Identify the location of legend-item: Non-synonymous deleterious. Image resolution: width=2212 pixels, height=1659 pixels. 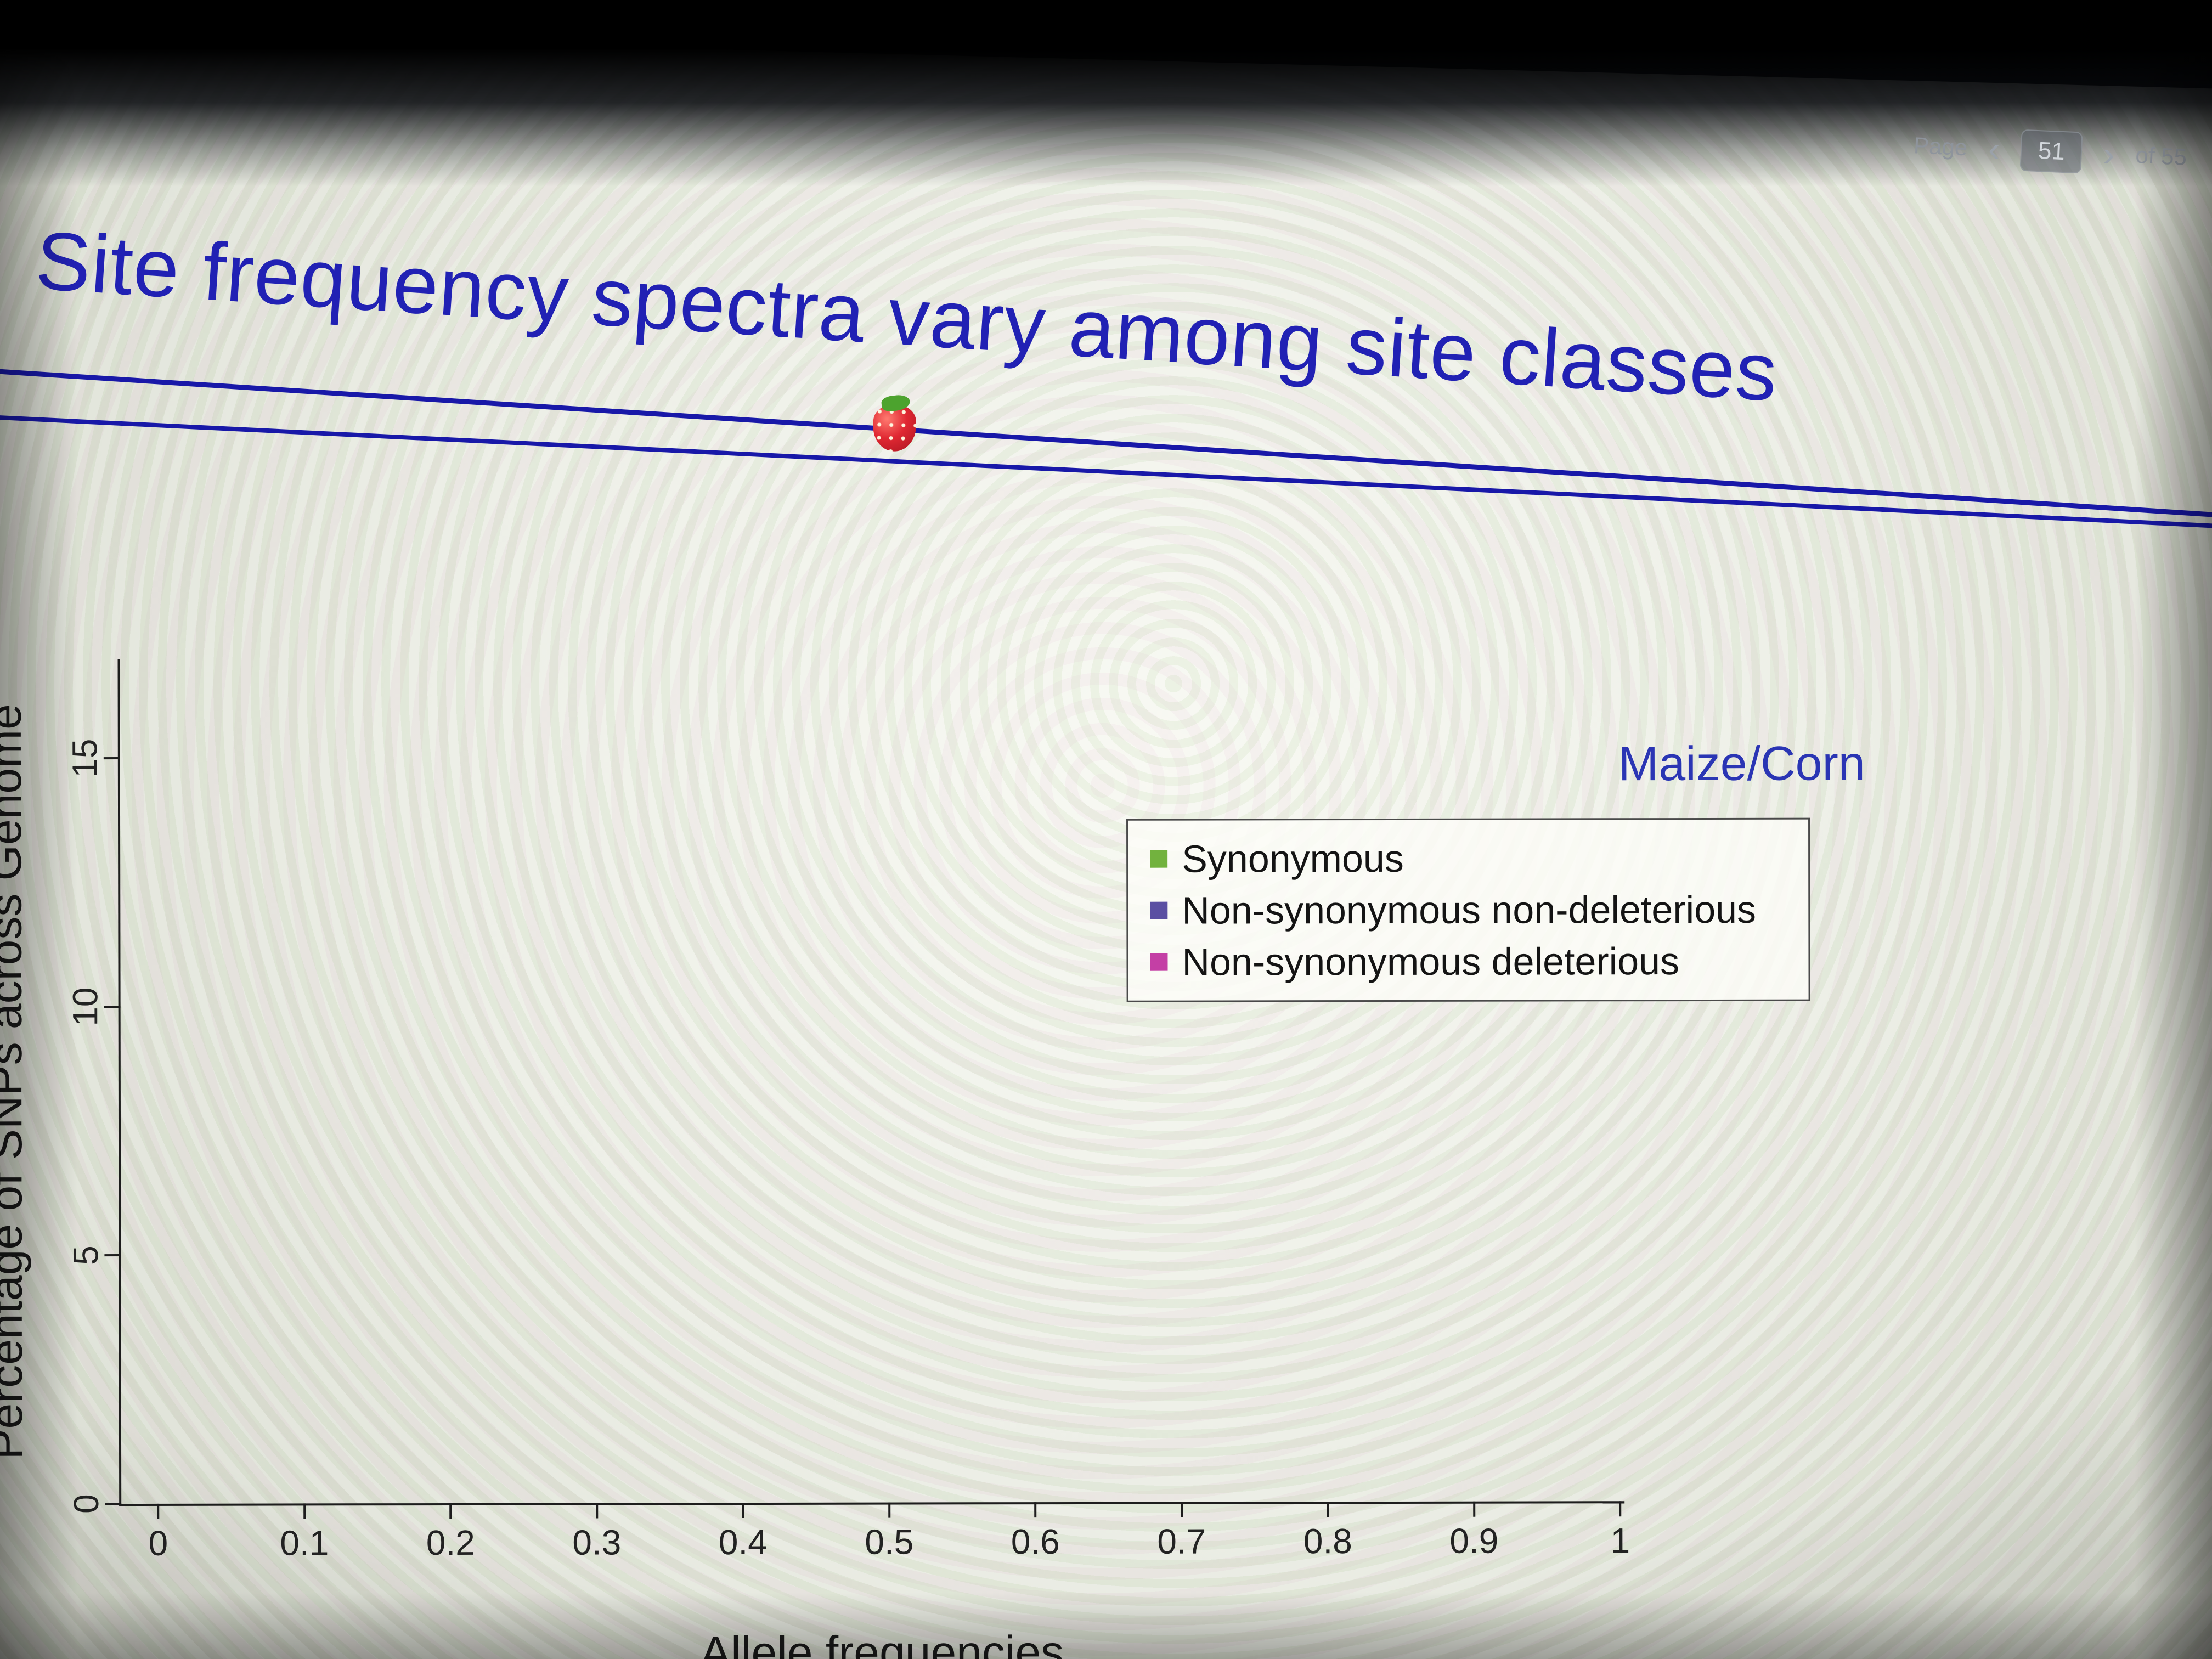
(1468, 962).